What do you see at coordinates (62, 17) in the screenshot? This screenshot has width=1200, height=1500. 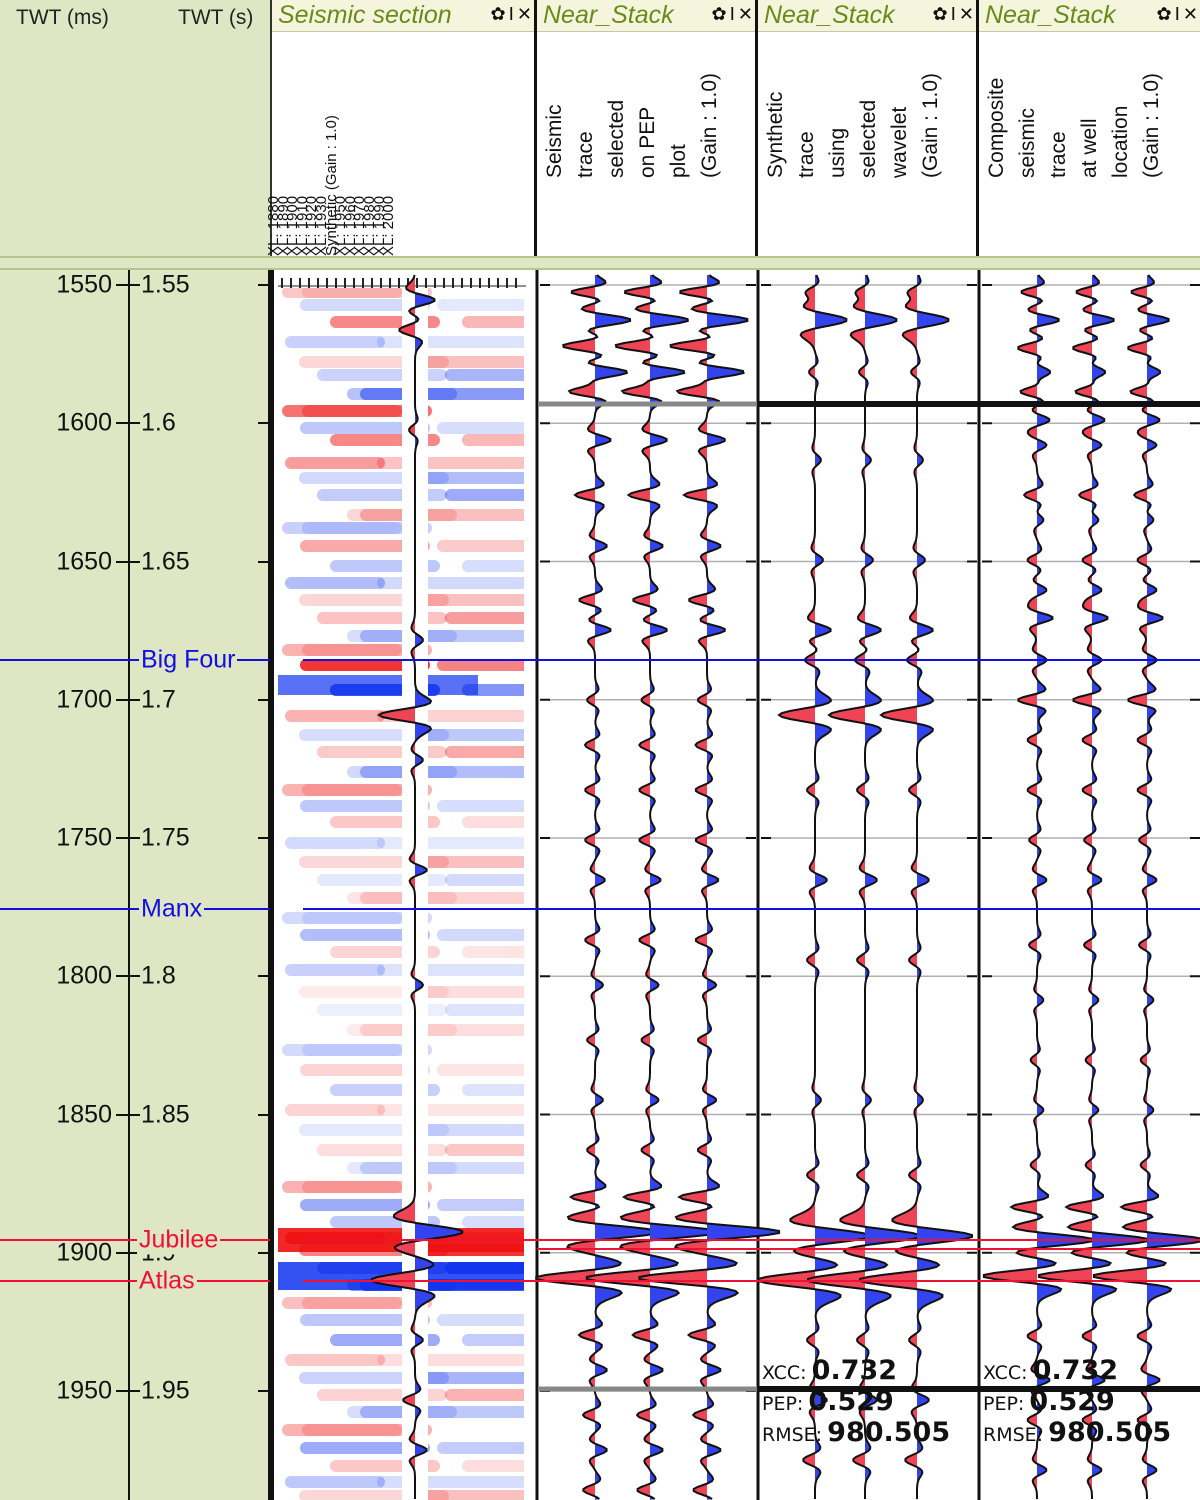 I see `twt-ms-header: TWT (ms)` at bounding box center [62, 17].